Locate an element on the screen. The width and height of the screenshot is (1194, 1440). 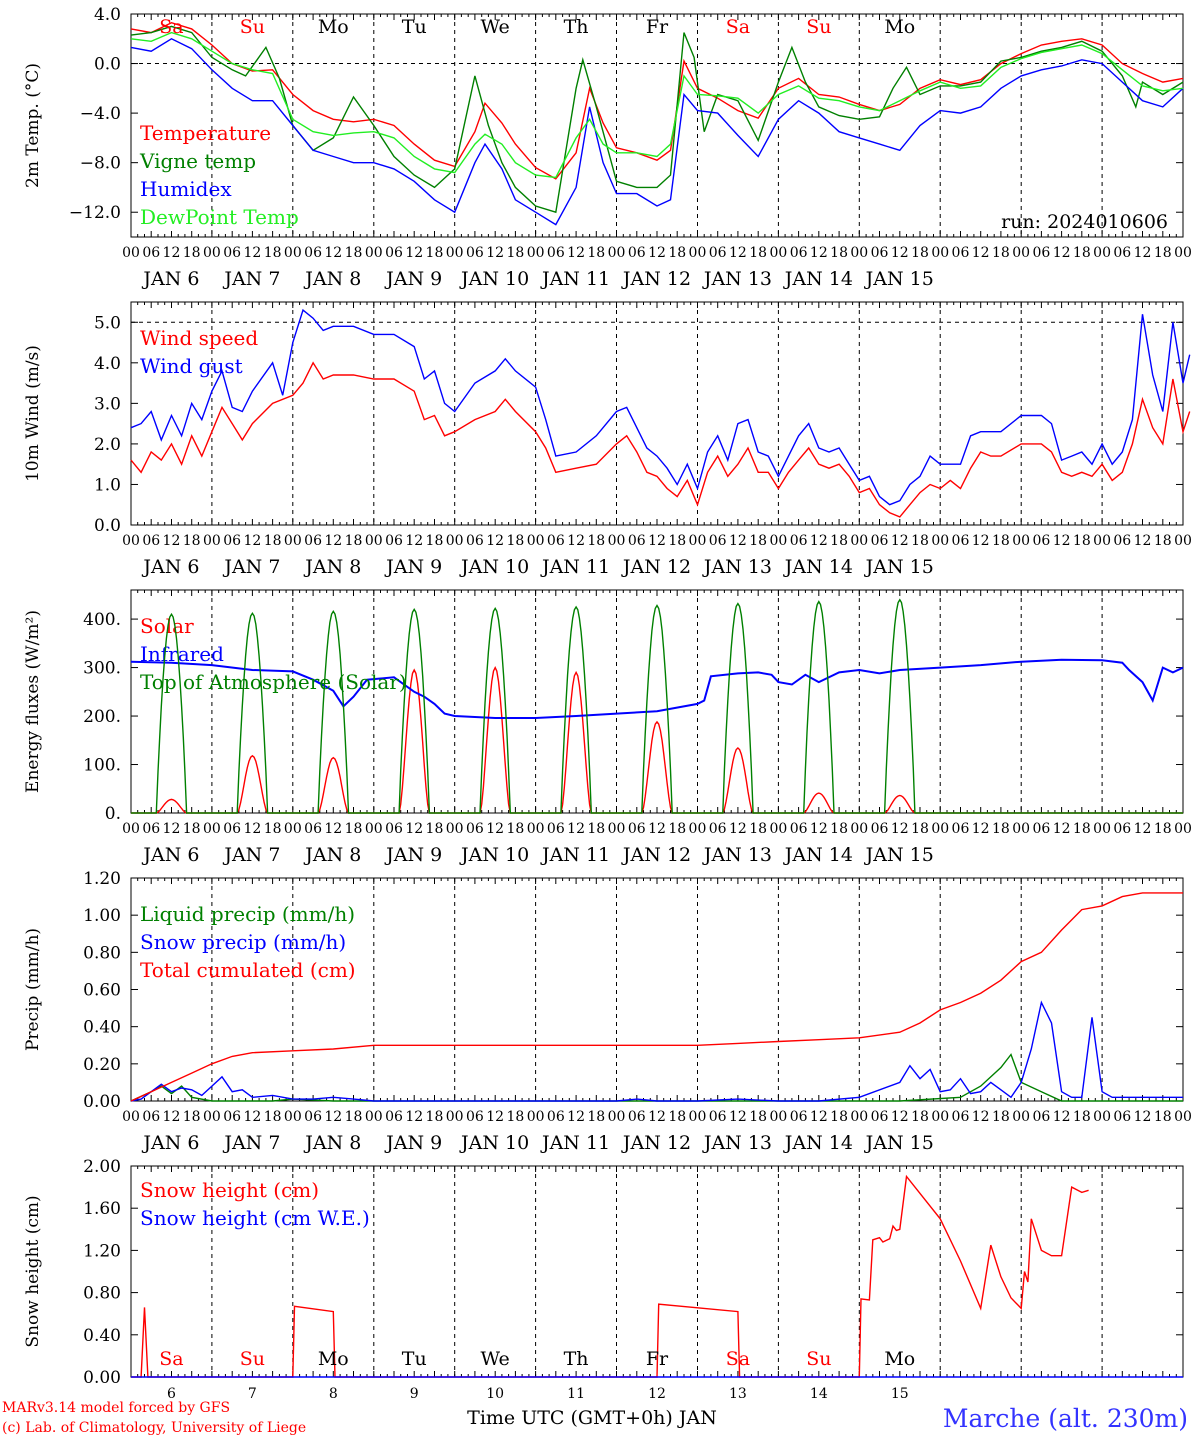
y-tick-label: 0.20 is located at coordinates (102, 1065).